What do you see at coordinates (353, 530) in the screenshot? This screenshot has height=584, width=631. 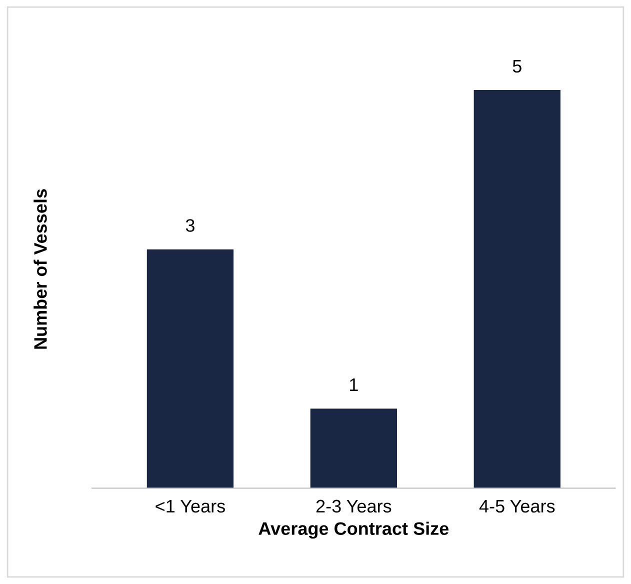 I see `x-axis-title: Average Contract Size` at bounding box center [353, 530].